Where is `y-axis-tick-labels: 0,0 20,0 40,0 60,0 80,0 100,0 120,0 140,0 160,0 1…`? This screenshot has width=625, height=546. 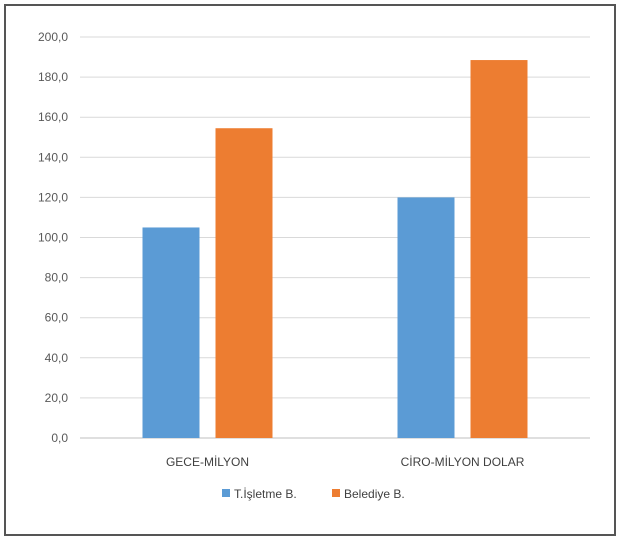
y-axis-tick-labels: 0,0 20,0 40,0 60,0 80,0 100,0 120,0 140,0 160,0 1… is located at coordinates (53, 237).